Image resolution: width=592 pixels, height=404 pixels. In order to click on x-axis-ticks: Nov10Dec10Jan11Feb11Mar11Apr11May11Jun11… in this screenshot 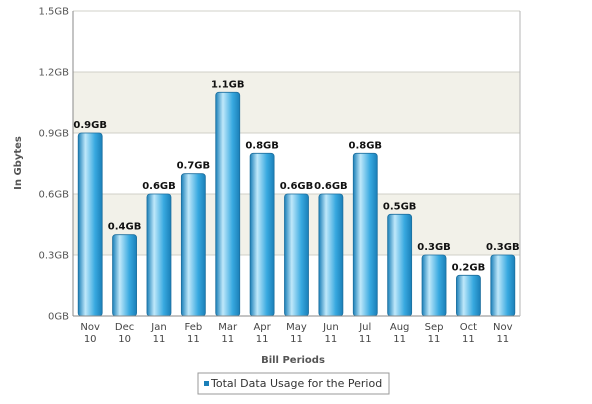, I will do `click(296, 333)`.